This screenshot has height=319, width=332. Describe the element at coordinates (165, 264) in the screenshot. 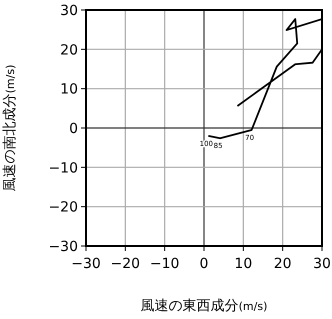

I see `x-tick-label: −10` at that location.